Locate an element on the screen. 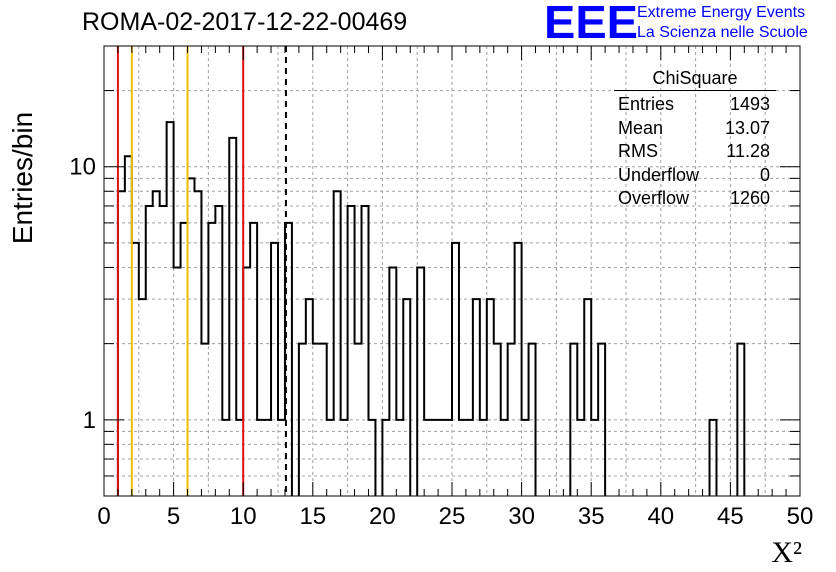 This screenshot has width=836, height=572. x-tick-label: 25 is located at coordinates (452, 516).